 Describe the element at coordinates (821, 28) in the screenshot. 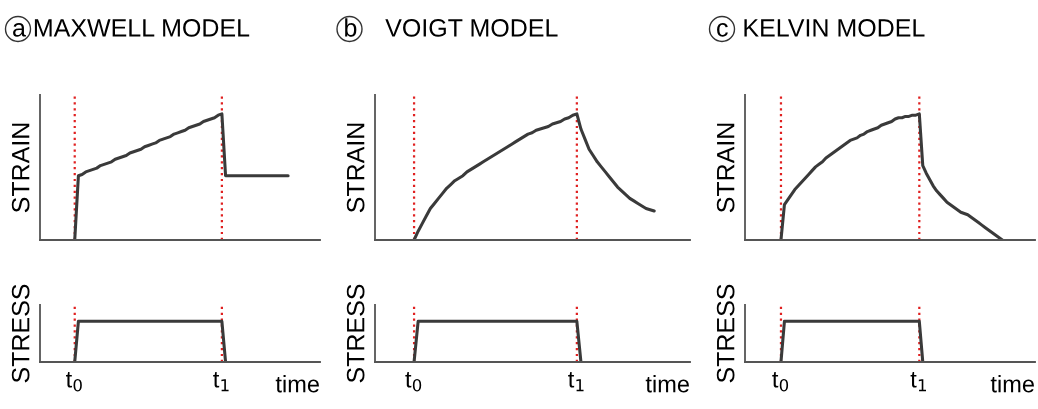

I see `chart-title: c KELVIN MODEL` at that location.